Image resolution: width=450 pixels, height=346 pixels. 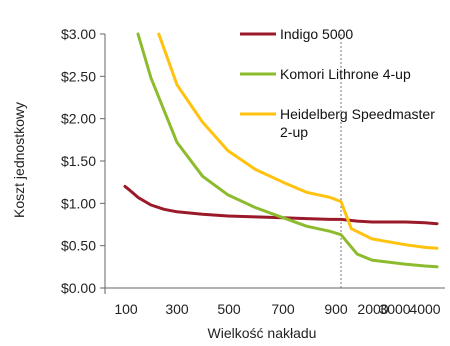 What do you see at coordinates (177, 309) in the screenshot?
I see `x-tick-label: 300` at bounding box center [177, 309].